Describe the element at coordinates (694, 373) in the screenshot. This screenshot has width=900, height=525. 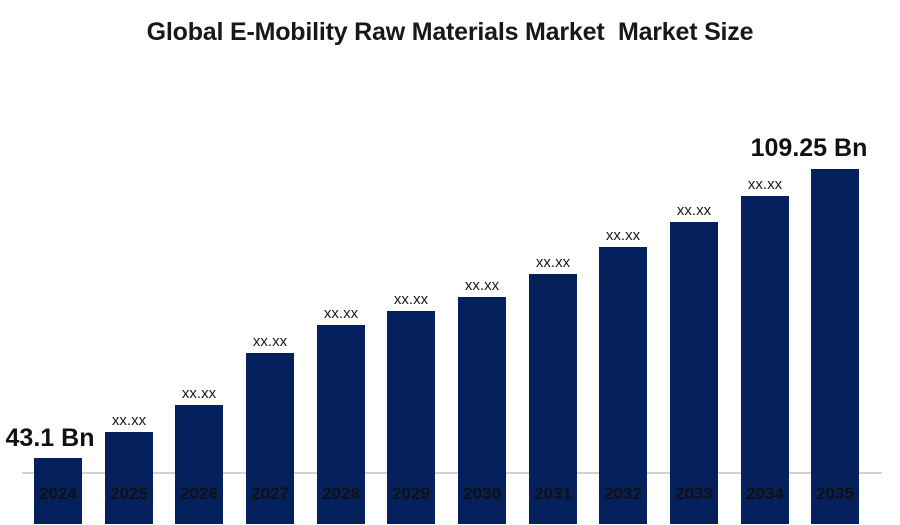
I see `bar-2033` at that location.